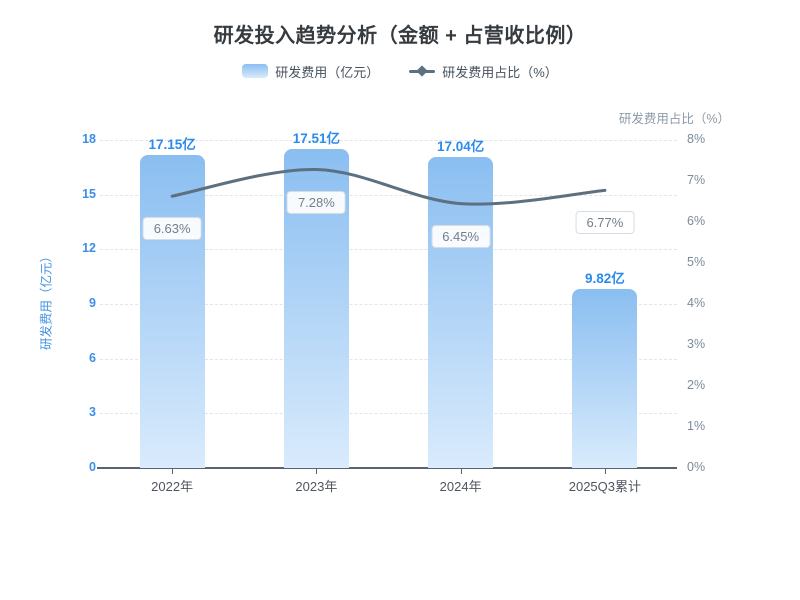 The width and height of the screenshot is (800, 600). I want to click on legend-line-label: 研发费用占比（%）, so click(500, 72).